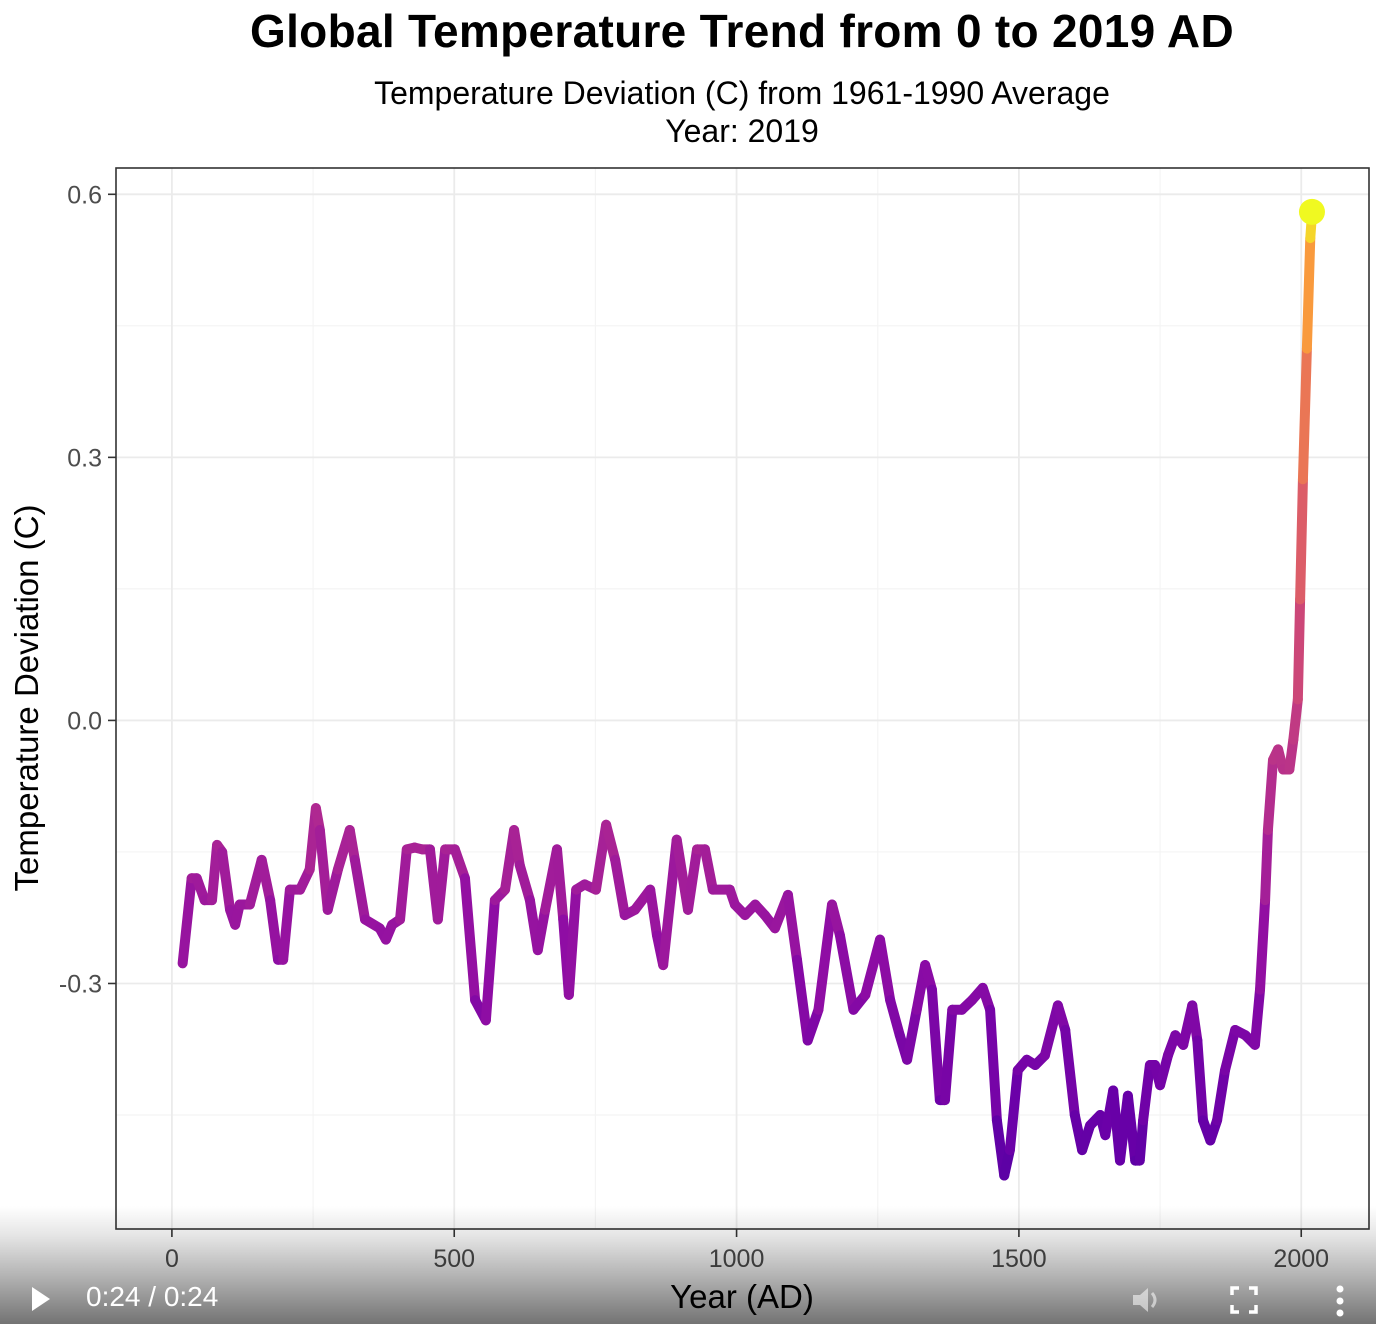 The image size is (1376, 1324). I want to click on play-button, so click(41, 1299).